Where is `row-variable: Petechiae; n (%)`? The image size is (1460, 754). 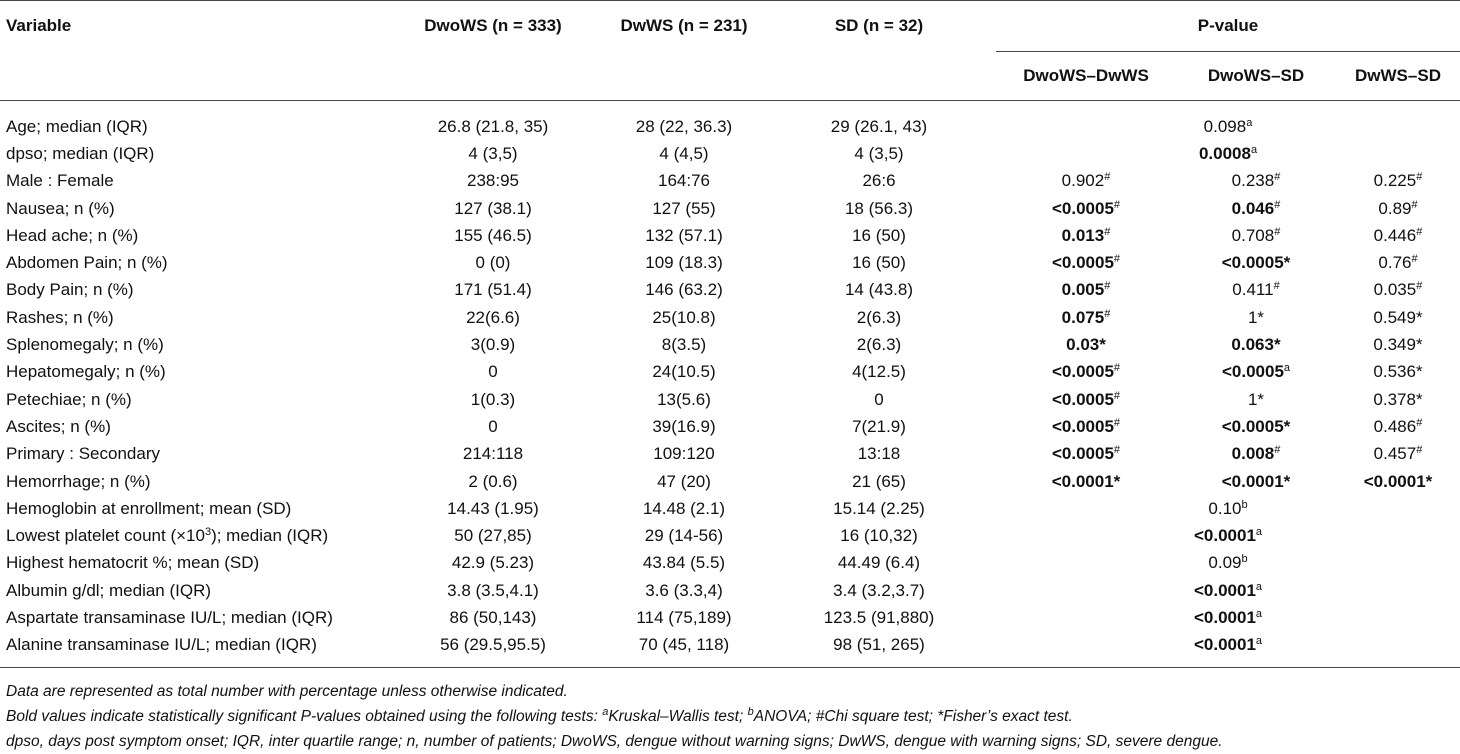 row-variable: Petechiae; n (%) is located at coordinates (190, 399).